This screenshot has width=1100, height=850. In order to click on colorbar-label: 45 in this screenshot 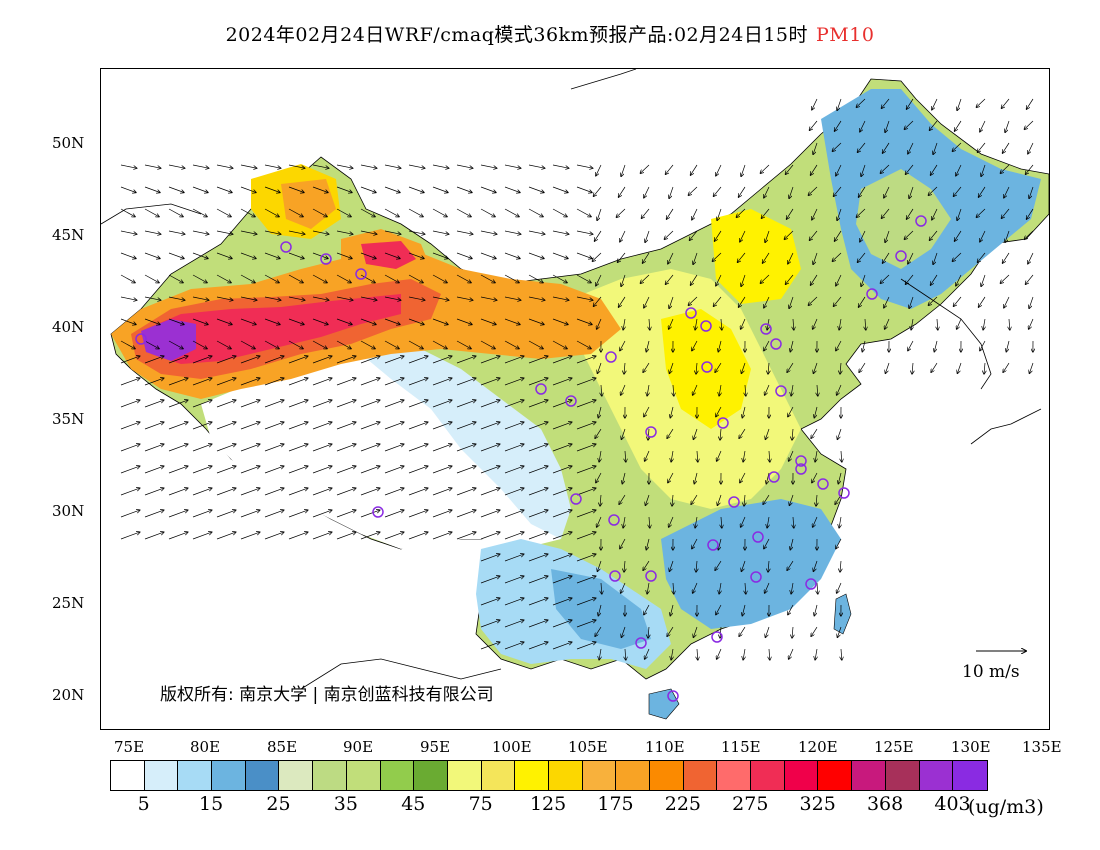, I will do `click(413, 804)`.